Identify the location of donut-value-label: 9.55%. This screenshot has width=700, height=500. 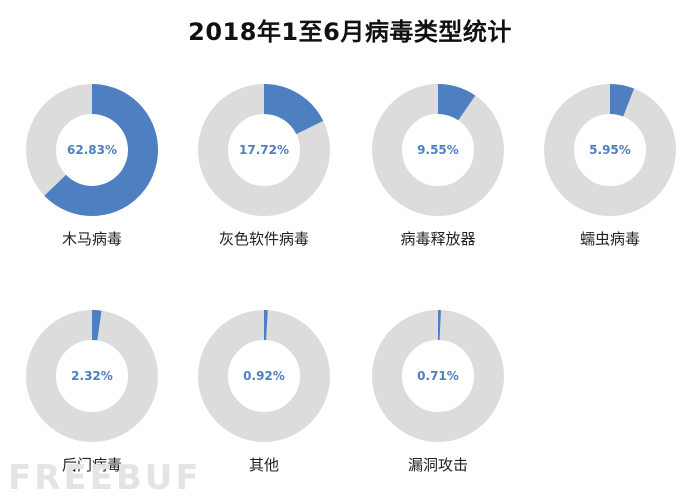
(438, 150).